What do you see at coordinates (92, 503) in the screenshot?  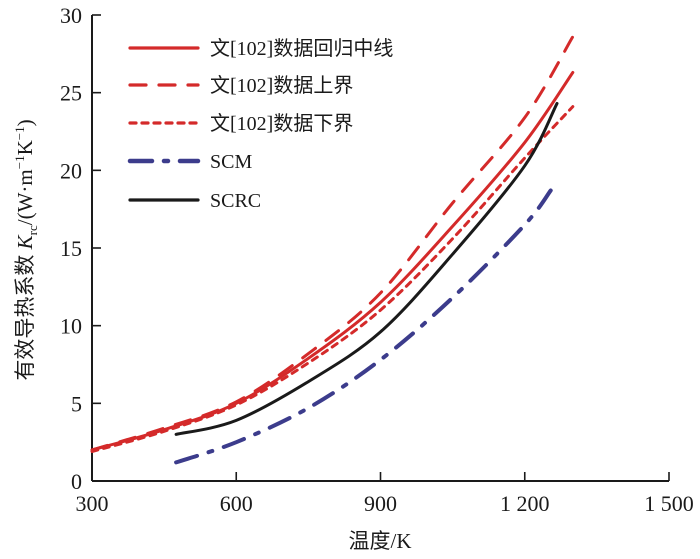 I see `x-tick-label: 300` at bounding box center [92, 503].